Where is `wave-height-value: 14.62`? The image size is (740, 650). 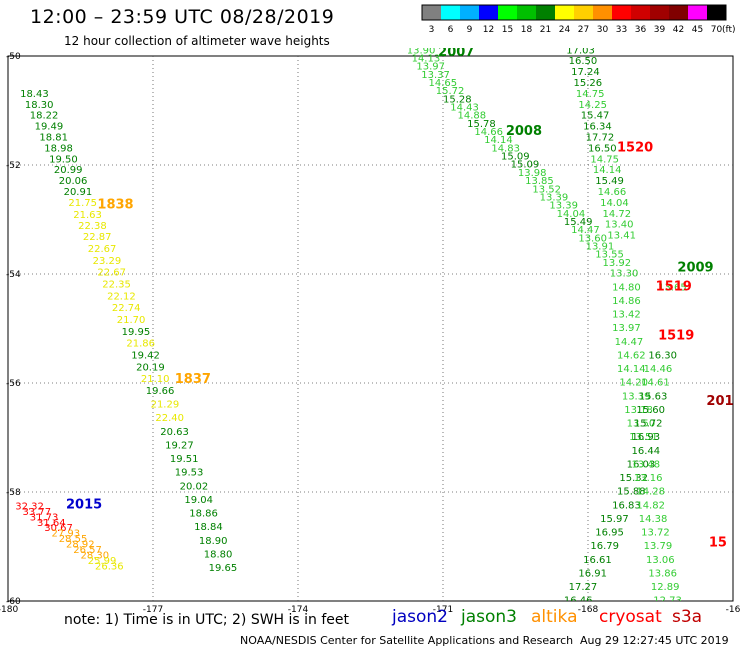 wave-height-value: 14.62 is located at coordinates (631, 355).